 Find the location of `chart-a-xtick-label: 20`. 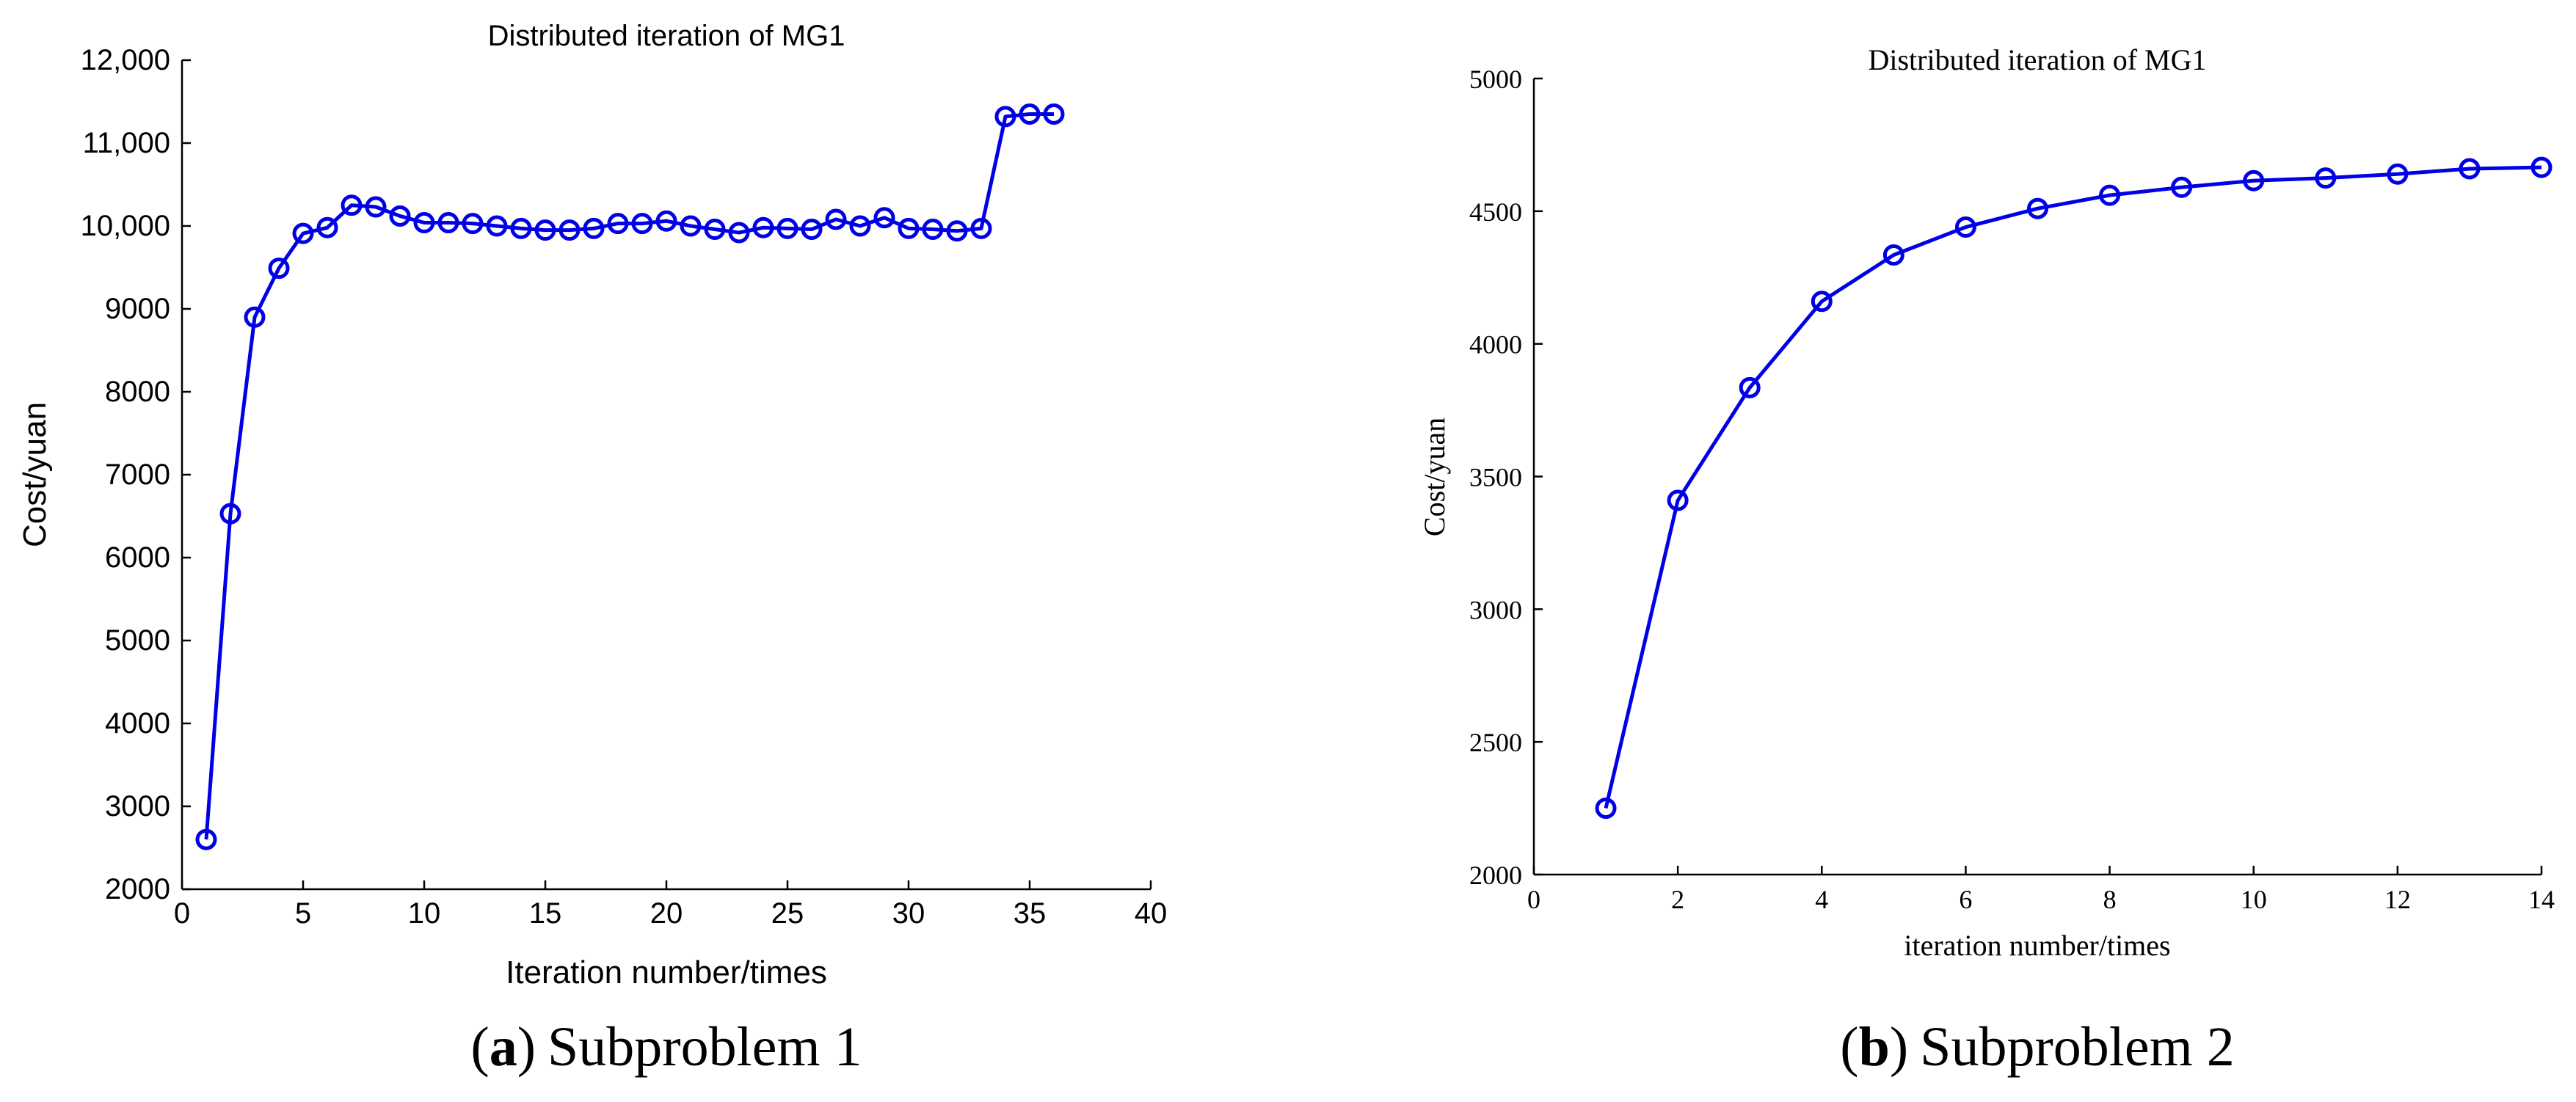

chart-a-xtick-label: 20 is located at coordinates (666, 913).